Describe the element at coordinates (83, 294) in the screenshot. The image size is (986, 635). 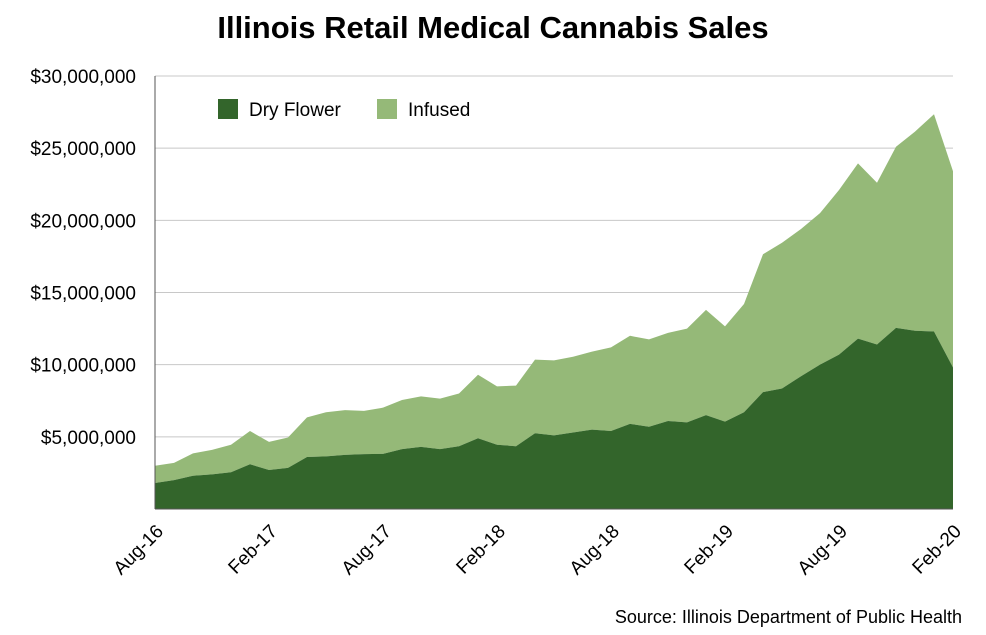
I see `y-tick-label: $15,000,000` at that location.